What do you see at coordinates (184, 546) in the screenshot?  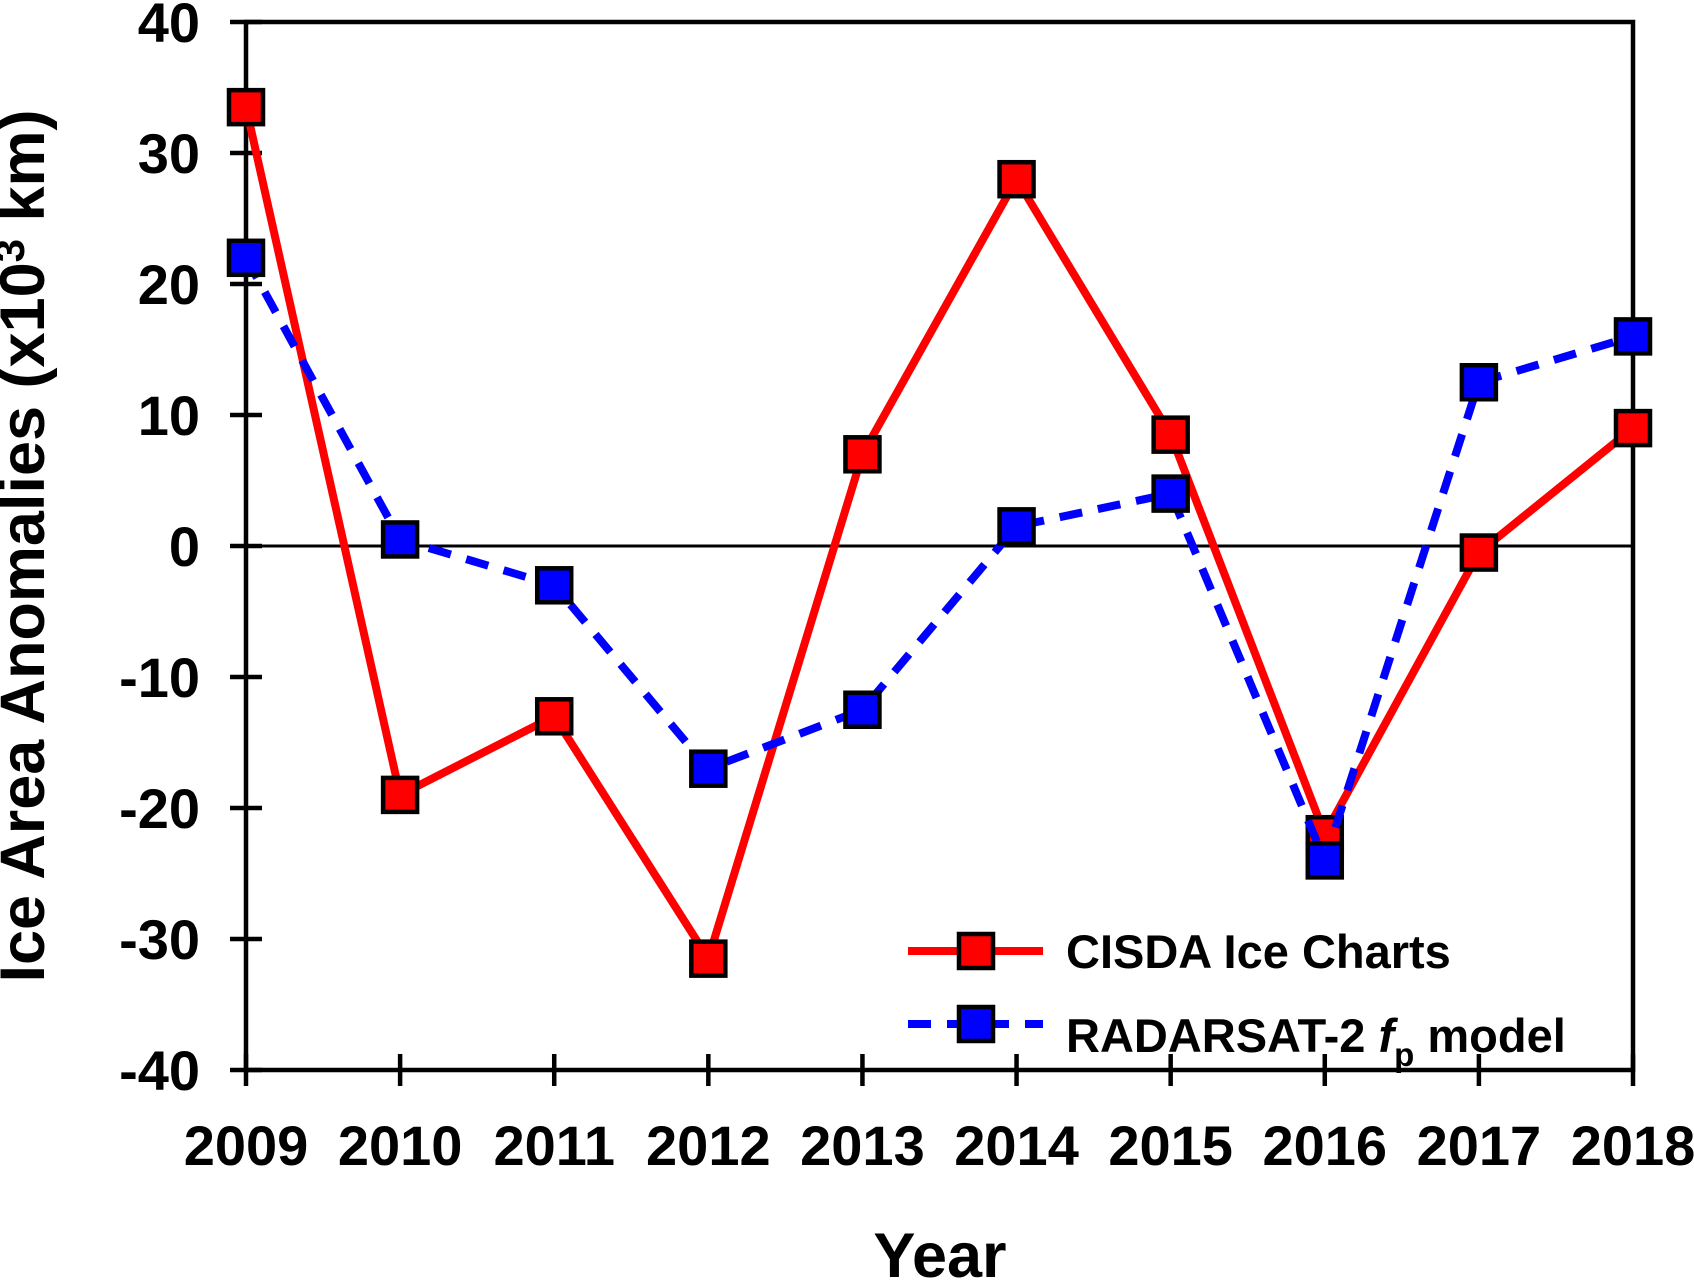 I see `y-tick-label: 0` at bounding box center [184, 546].